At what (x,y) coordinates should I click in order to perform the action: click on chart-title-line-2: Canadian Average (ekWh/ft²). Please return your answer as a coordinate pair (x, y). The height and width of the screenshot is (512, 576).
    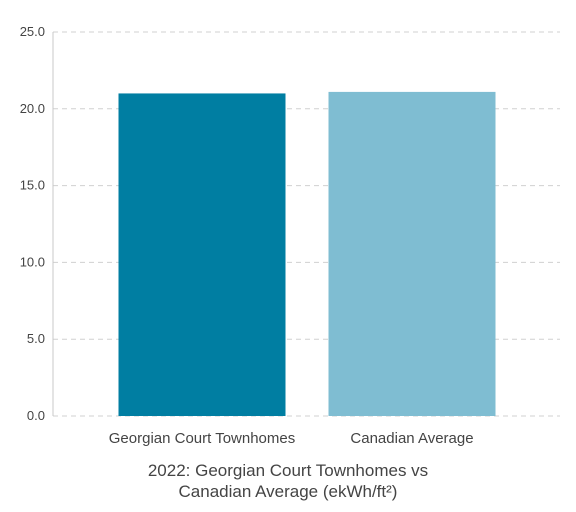
    Looking at the image, I should click on (288, 491).